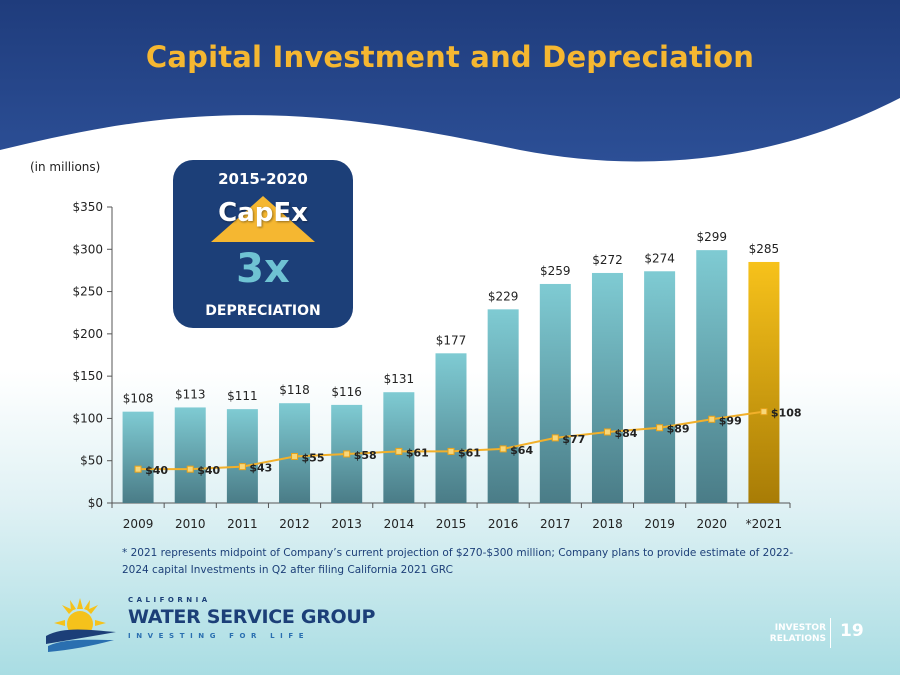 The width and height of the screenshot is (900, 675). What do you see at coordinates (138, 524) in the screenshot?
I see `x-tick-label: 2009` at bounding box center [138, 524].